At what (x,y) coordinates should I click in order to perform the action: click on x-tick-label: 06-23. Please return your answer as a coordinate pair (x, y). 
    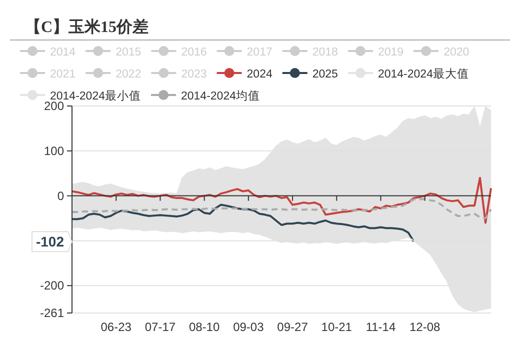
    Looking at the image, I should click on (116, 327).